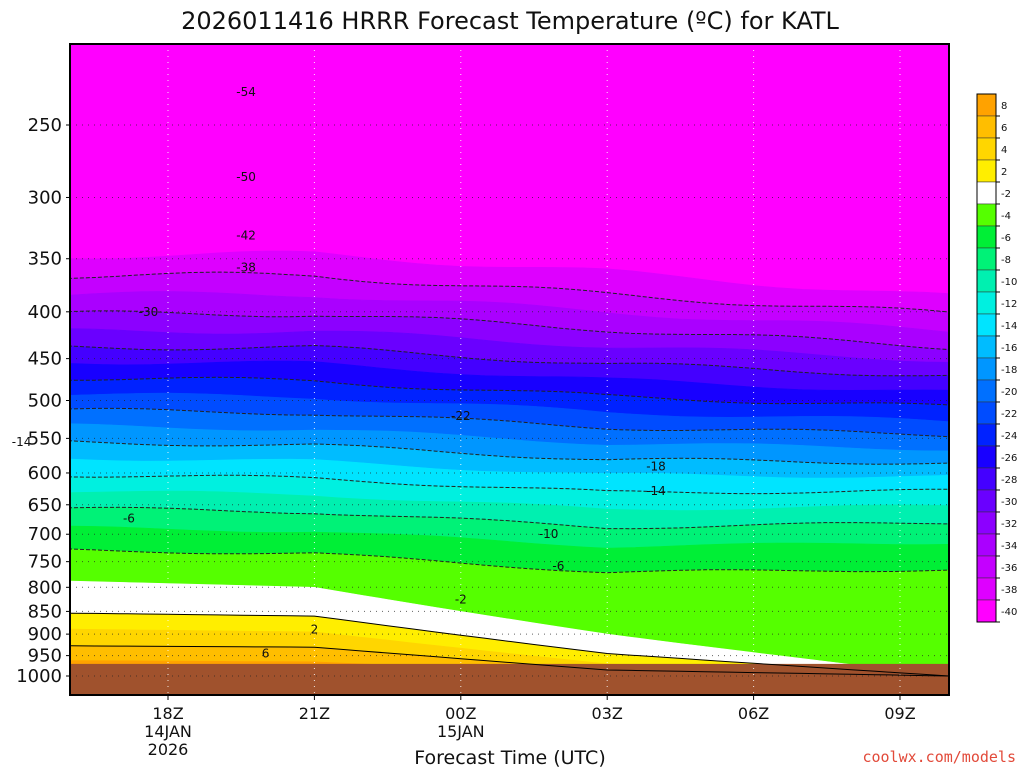 The width and height of the screenshot is (1024, 768). What do you see at coordinates (1009, 590) in the screenshot?
I see `colorbar-label: -38` at bounding box center [1009, 590].